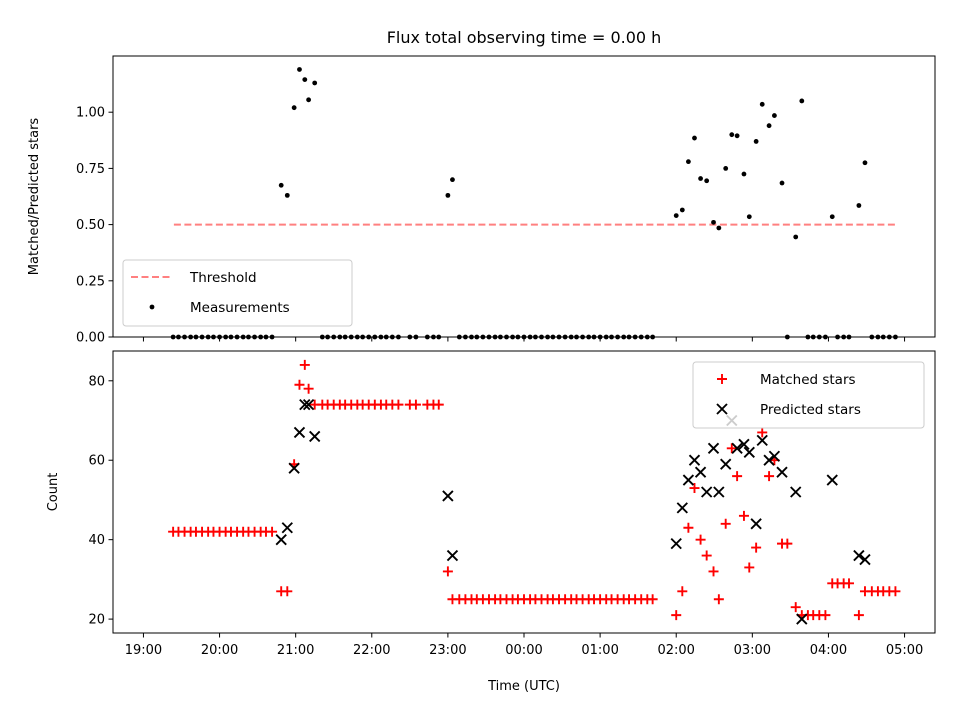 The image size is (960, 720). What do you see at coordinates (904, 650) in the screenshot?
I see `x-tick-label: 05:00` at bounding box center [904, 650].